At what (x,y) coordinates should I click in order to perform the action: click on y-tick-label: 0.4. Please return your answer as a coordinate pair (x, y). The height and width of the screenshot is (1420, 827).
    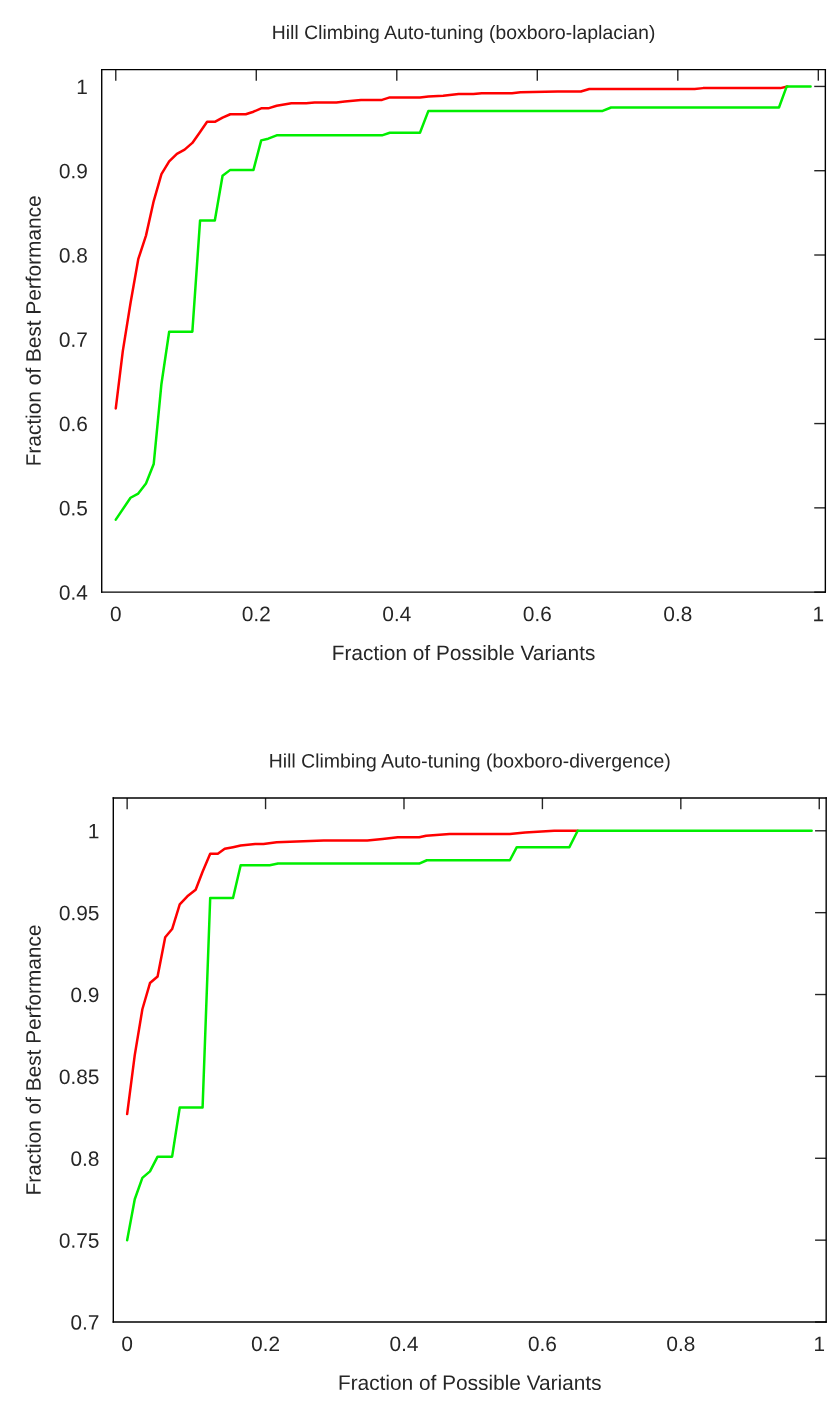
    Looking at the image, I should click on (73, 592).